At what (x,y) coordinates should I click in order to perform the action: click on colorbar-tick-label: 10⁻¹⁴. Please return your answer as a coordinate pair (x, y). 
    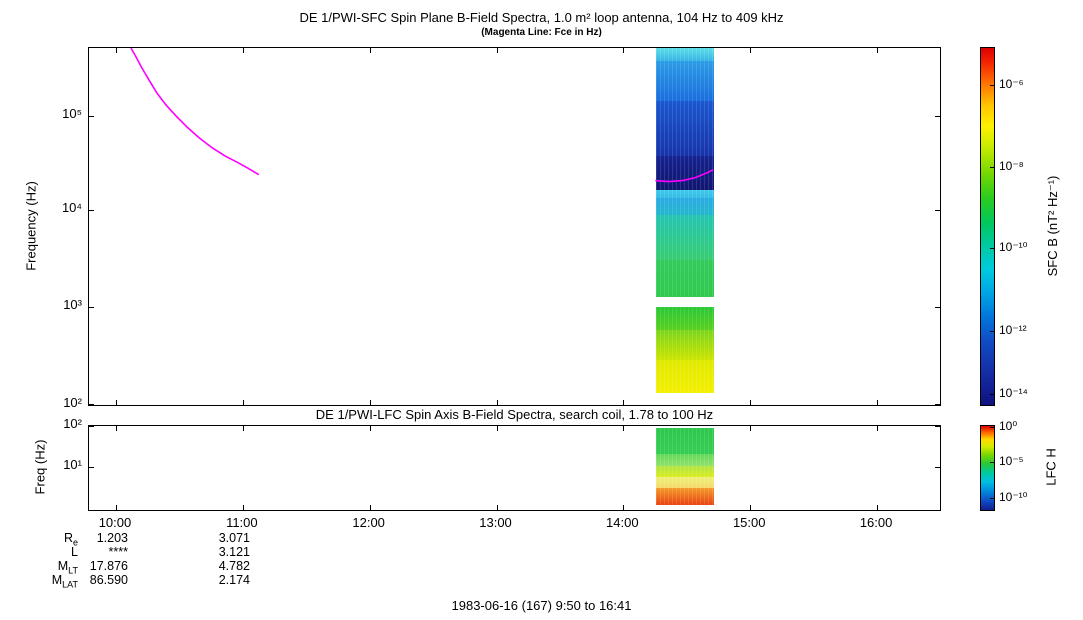
    Looking at the image, I should click on (1013, 392).